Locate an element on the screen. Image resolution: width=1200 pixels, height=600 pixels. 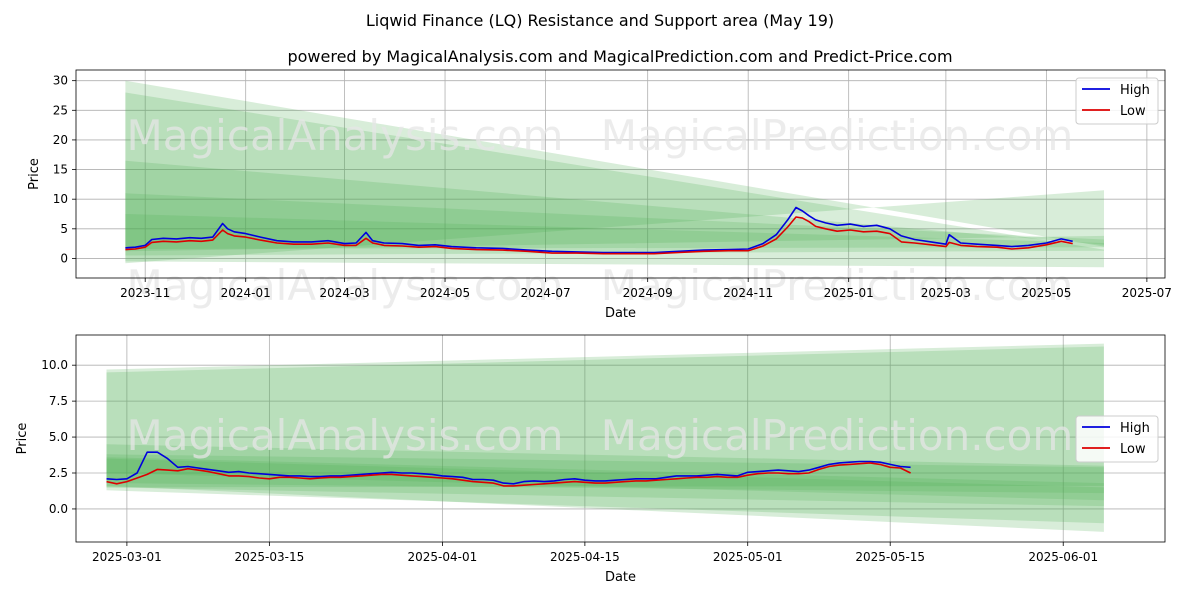
x-tick-label: 2025-05-01 is located at coordinates (748, 557).